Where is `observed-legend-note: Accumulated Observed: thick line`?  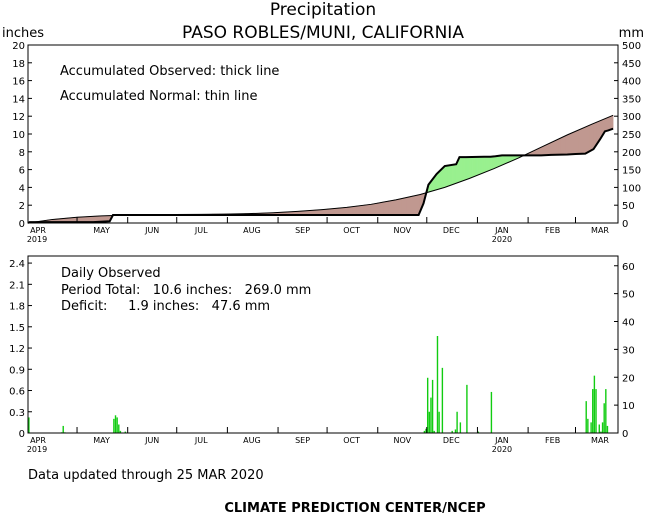
observed-legend-note: Accumulated Observed: thick line is located at coordinates (169, 71).